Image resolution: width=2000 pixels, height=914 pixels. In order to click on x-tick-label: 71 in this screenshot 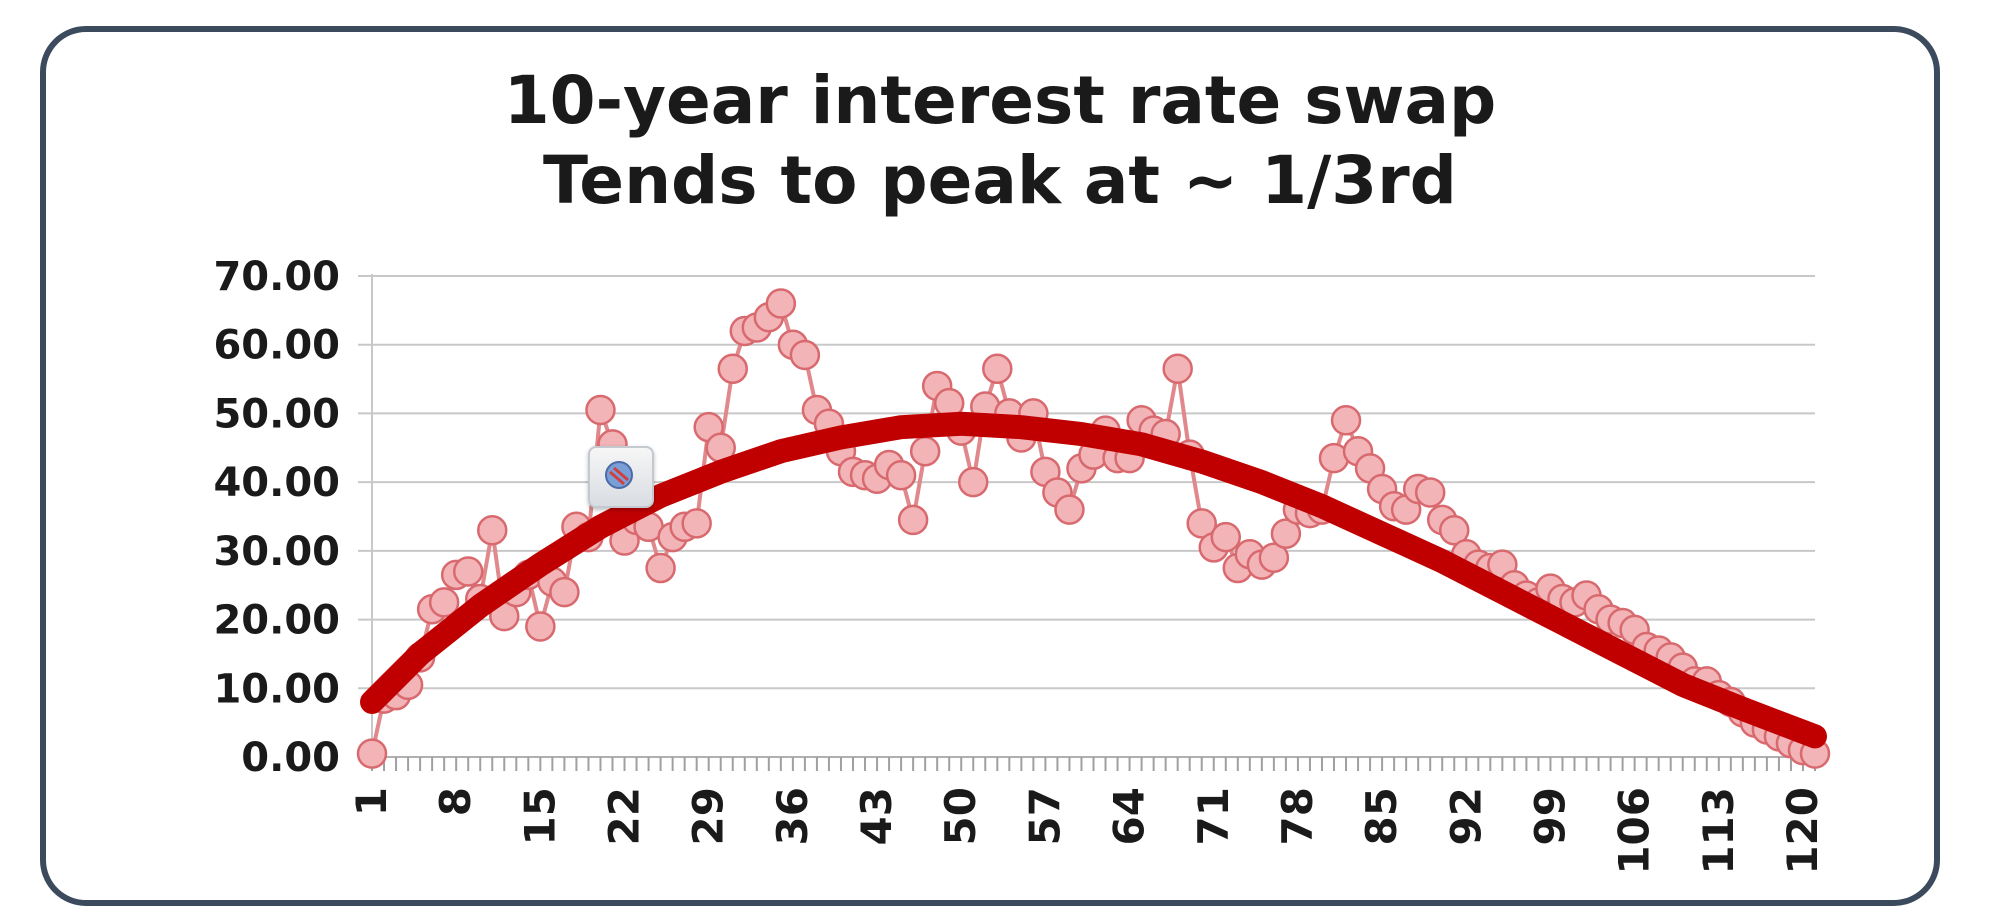, I will do `click(1213, 816)`.